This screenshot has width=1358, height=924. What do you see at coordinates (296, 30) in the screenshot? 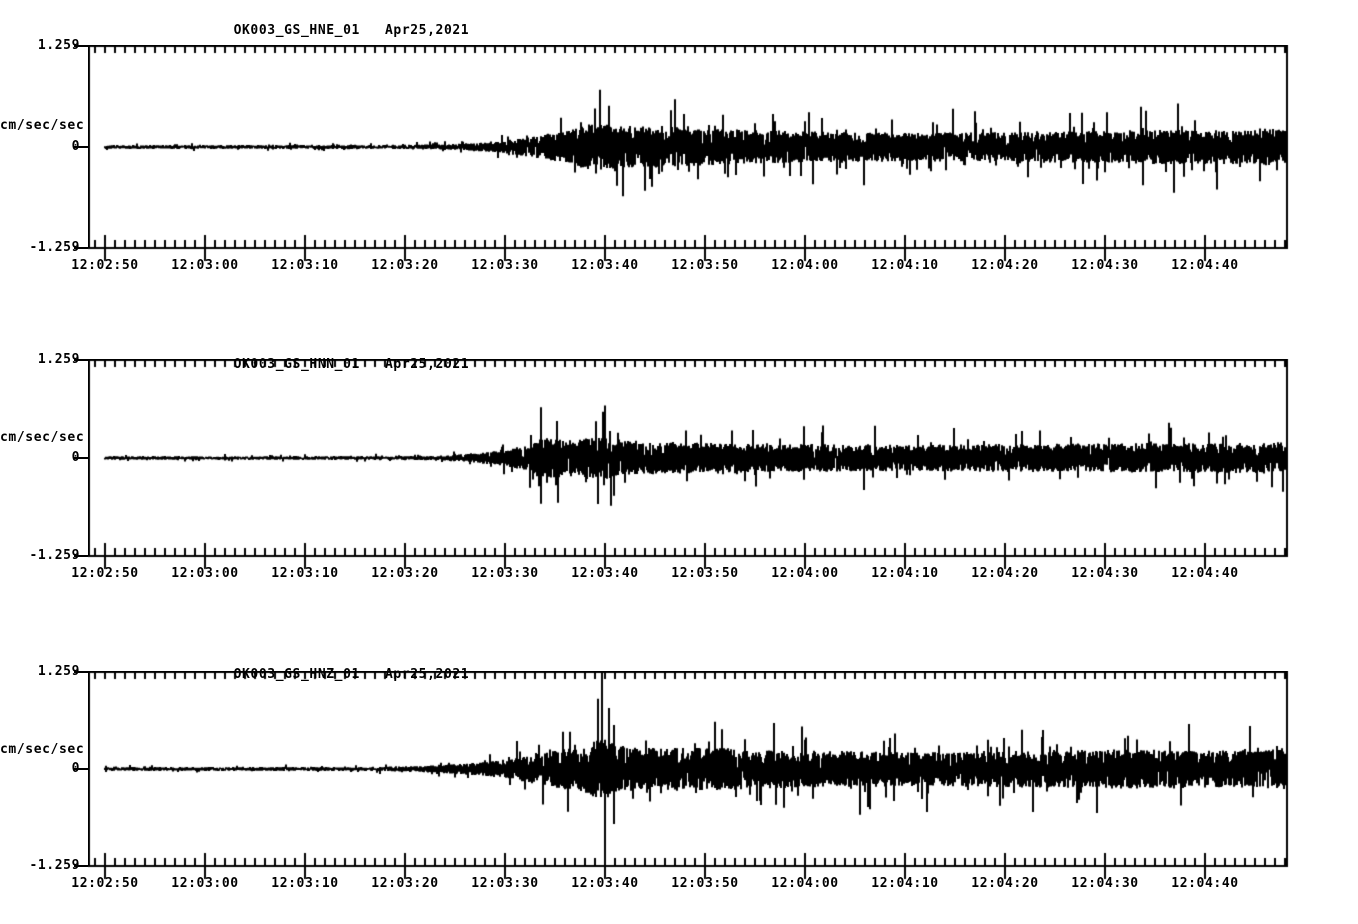
I see `station-channel-label: OK003_GS_HNE_01` at bounding box center [296, 30].